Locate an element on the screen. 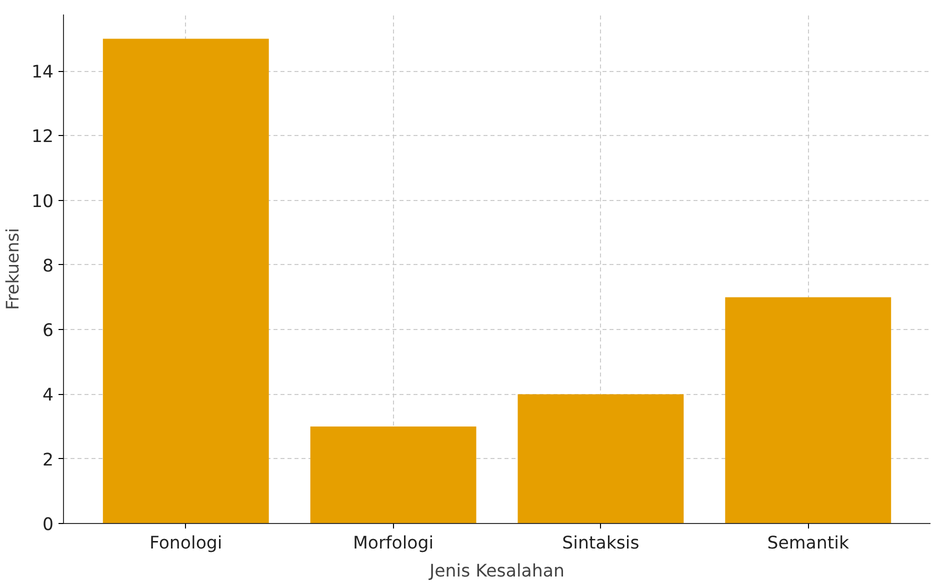 The width and height of the screenshot is (932, 584). y-tick-label: 14 is located at coordinates (42, 72).